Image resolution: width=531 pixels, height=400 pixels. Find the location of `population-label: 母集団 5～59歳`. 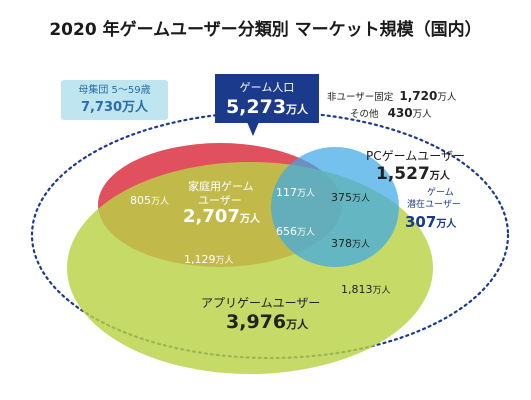

population-label: 母集団 5～59歳 is located at coordinates (114, 90).